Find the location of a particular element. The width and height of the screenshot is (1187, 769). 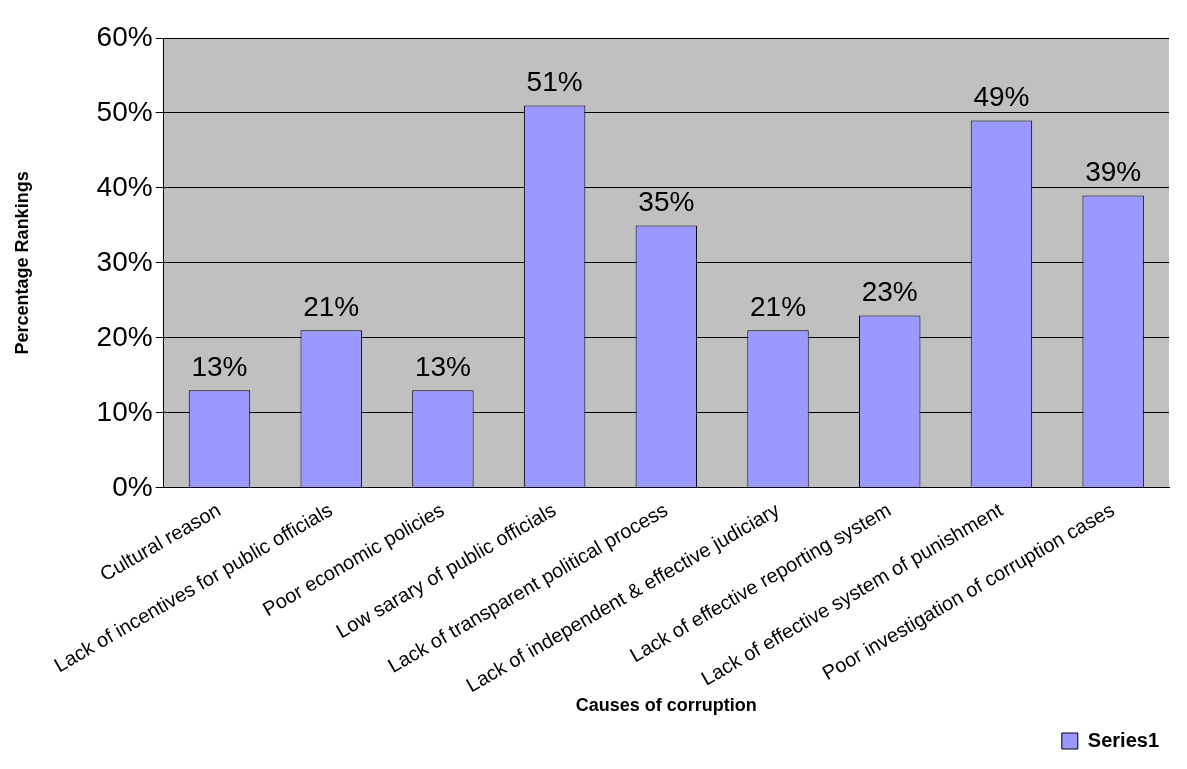

legend-label: Series1 is located at coordinates (1123, 739).